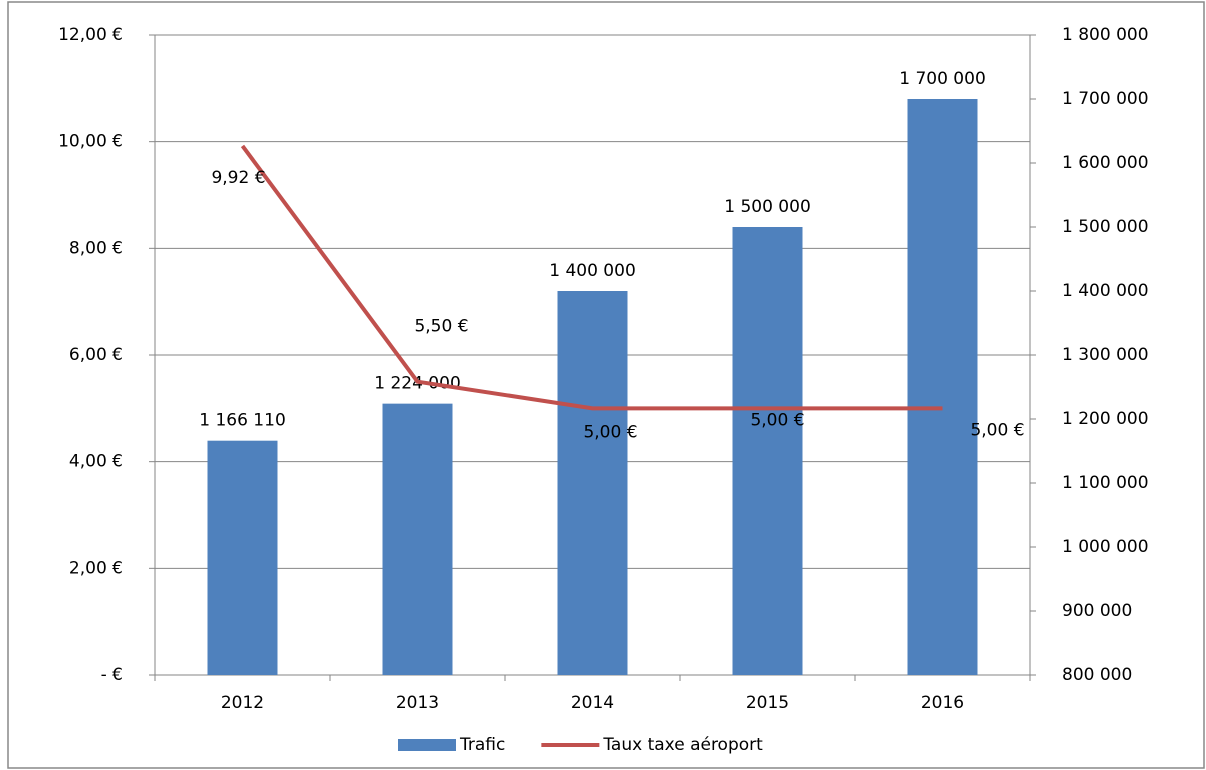  What do you see at coordinates (1097, 611) in the screenshot?
I see `y2-tick-label: 900 000` at bounding box center [1097, 611].